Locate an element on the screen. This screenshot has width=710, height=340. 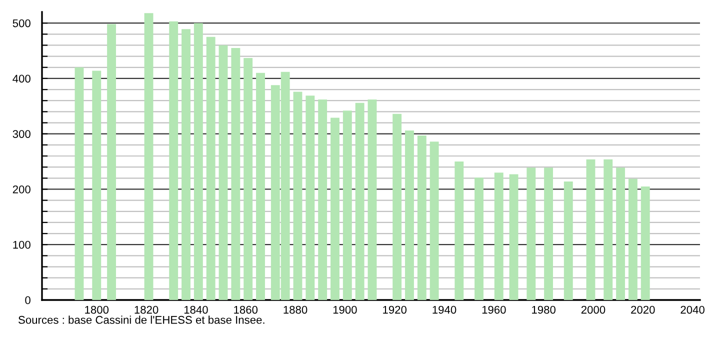
x-tick-label: 1820 is located at coordinates (146, 310).